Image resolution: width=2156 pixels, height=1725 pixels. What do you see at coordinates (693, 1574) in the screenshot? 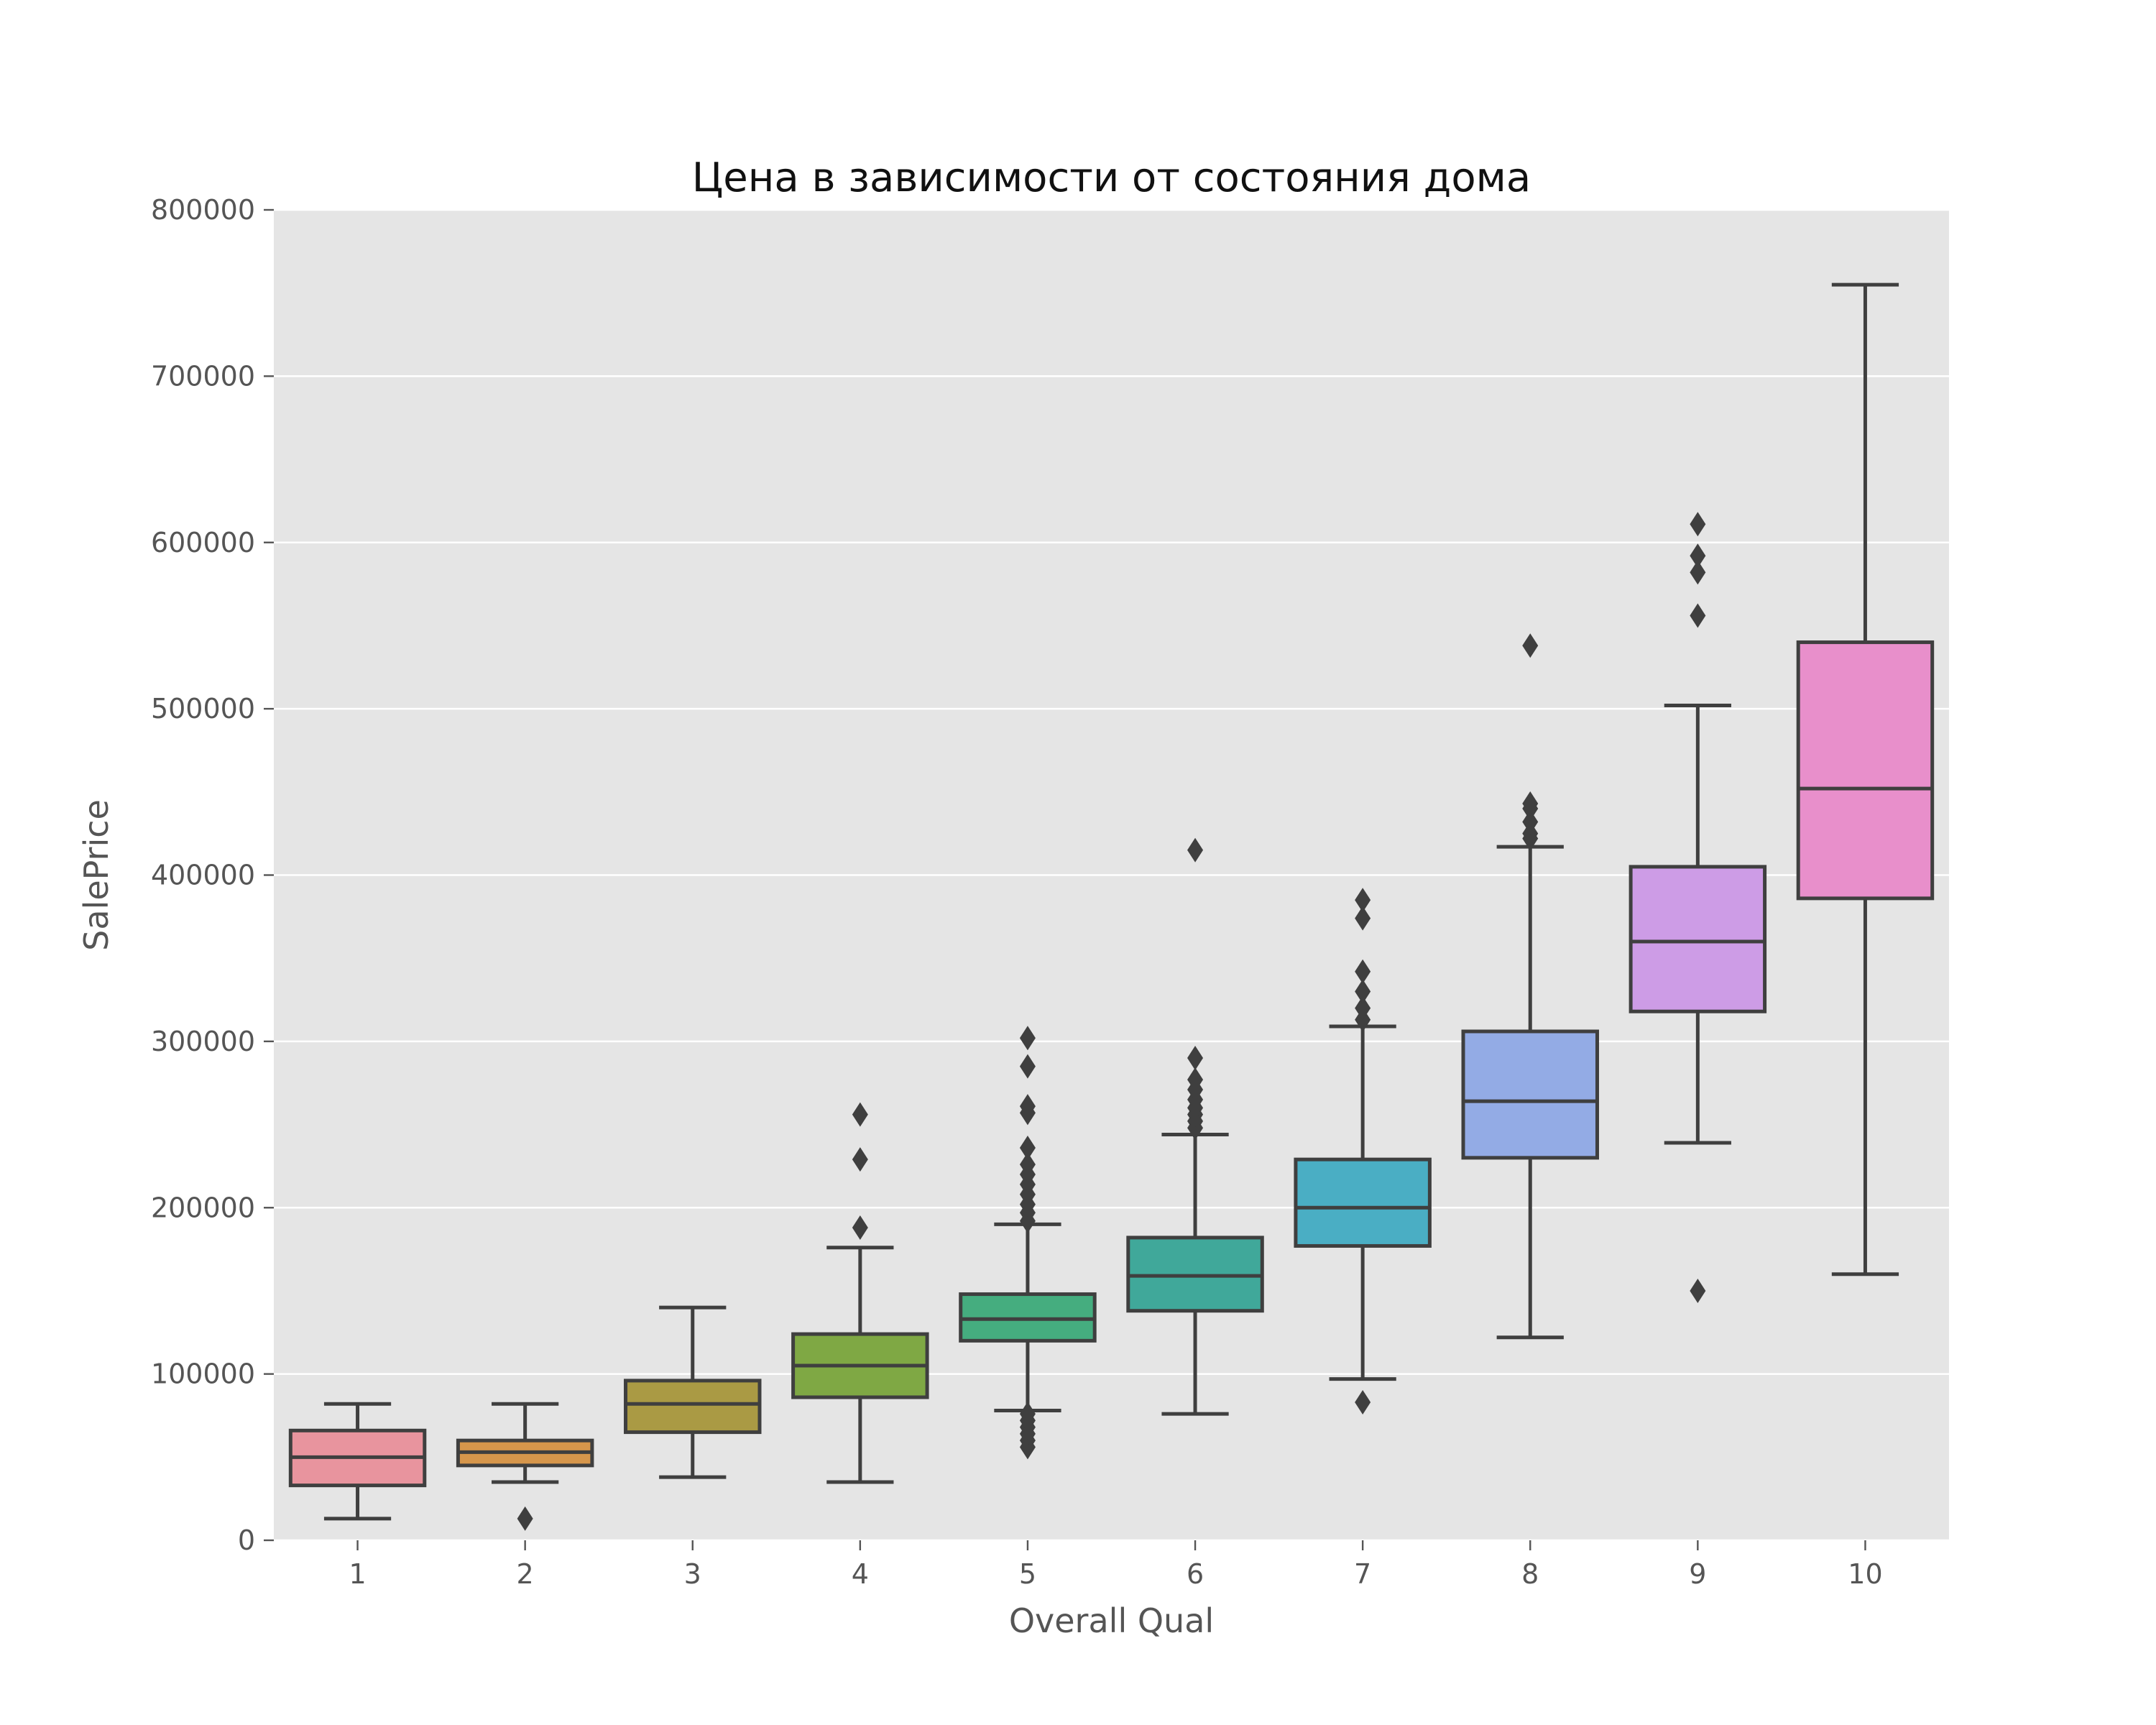
I see `x-tick-label: 3` at bounding box center [693, 1574].